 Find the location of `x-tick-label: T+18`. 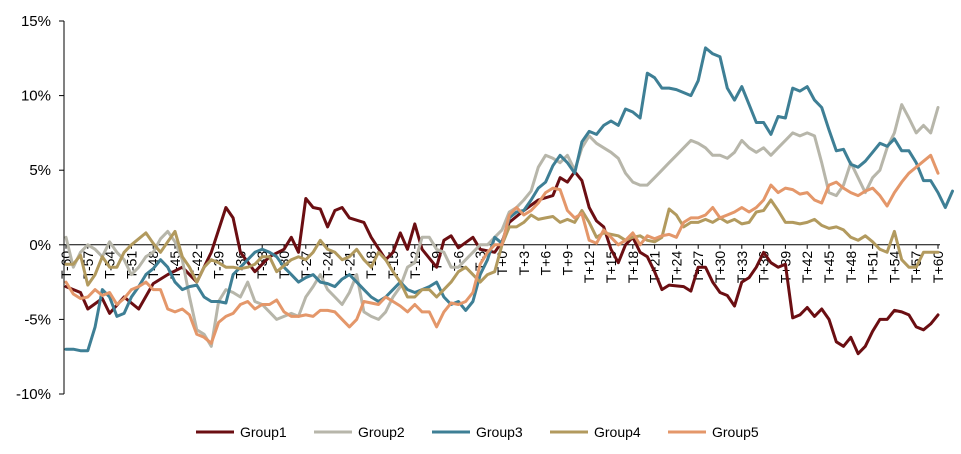

x-tick-label: T+18 is located at coordinates (633, 267).